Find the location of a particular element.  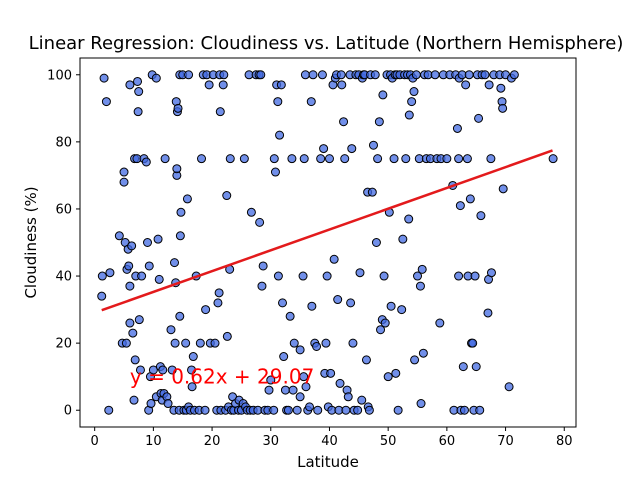

x-tick-label: 70 is located at coordinates (505, 441).